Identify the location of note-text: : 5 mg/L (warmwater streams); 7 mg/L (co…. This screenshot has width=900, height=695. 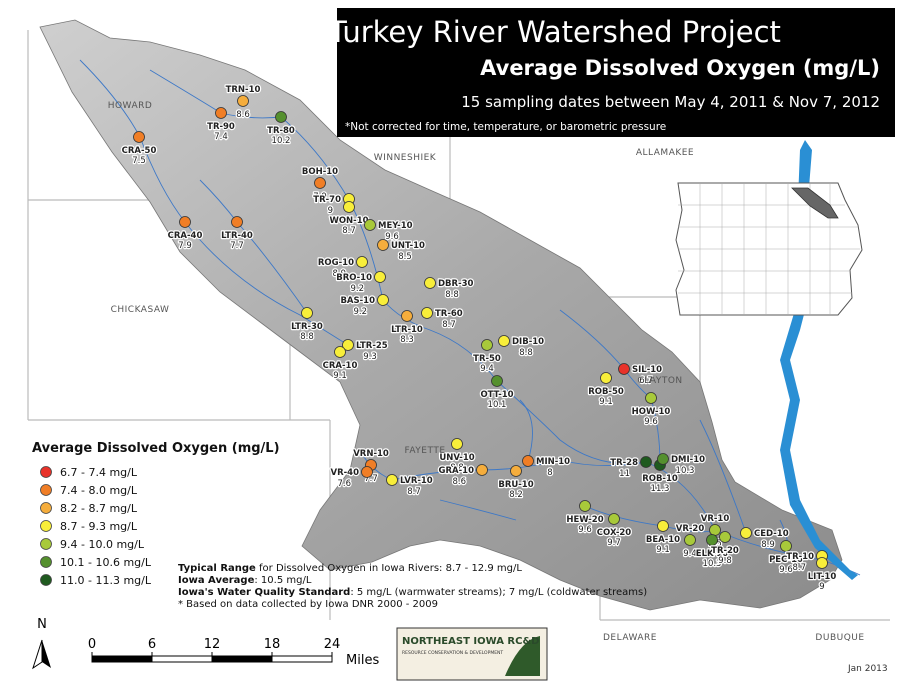
(498, 592).